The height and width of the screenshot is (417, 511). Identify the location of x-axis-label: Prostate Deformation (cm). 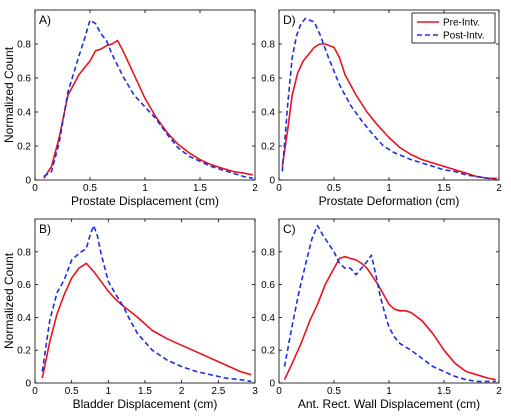
(389, 201).